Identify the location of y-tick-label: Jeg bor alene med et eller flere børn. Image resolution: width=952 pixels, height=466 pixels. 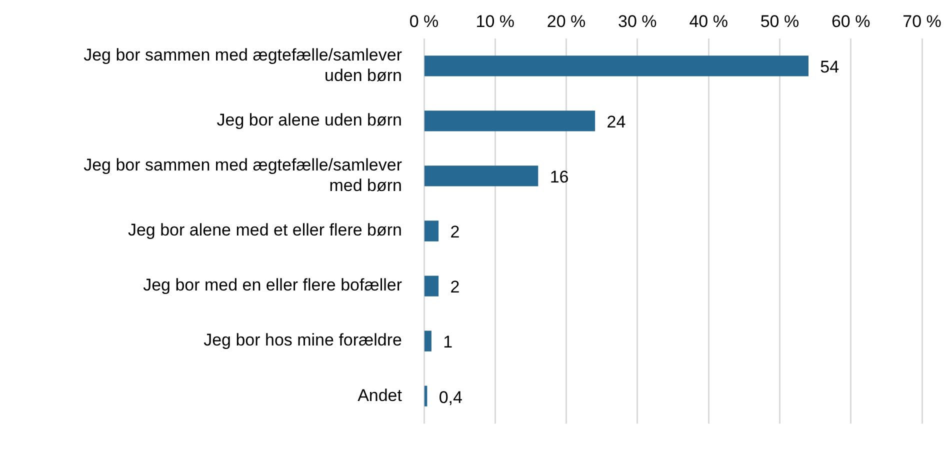
(265, 230).